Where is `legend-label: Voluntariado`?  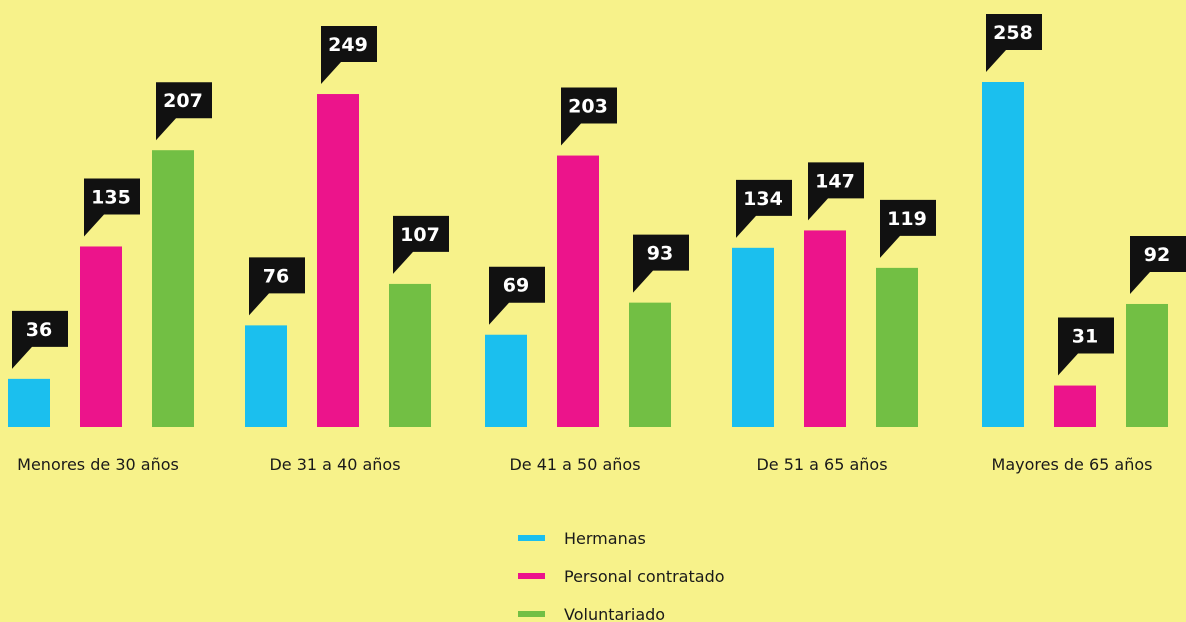
legend-label: Voluntariado is located at coordinates (614, 613).